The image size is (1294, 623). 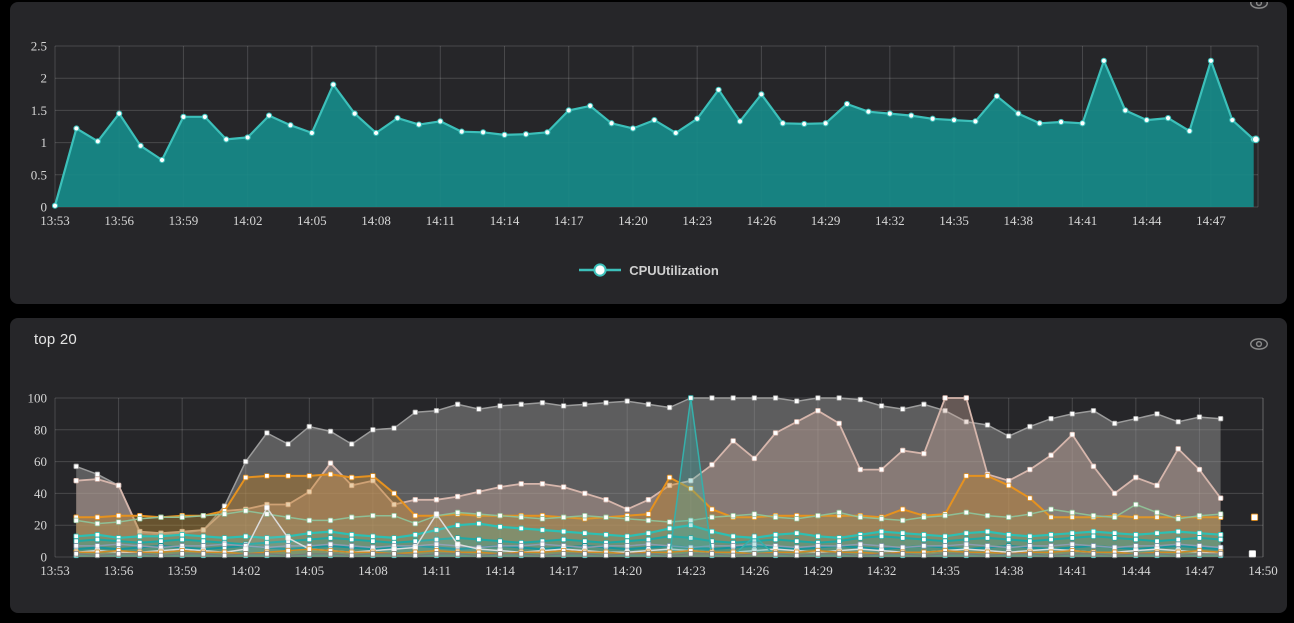 I want to click on x-axis-label: 13:53, so click(x=55, y=220).